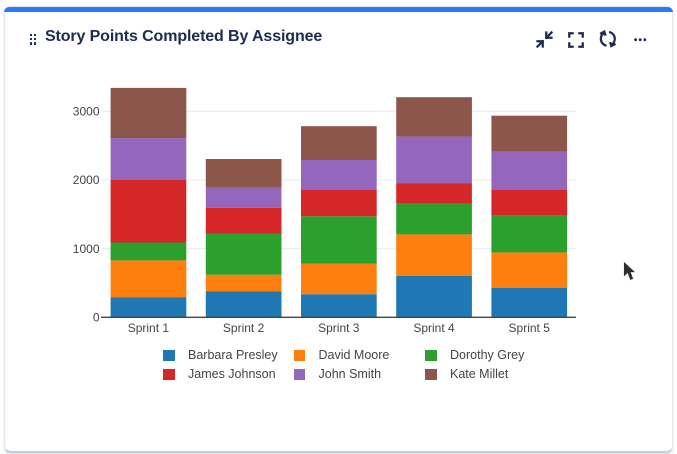  Describe the element at coordinates (434, 328) in the screenshot. I see `svg-text: Sprint 4` at that location.